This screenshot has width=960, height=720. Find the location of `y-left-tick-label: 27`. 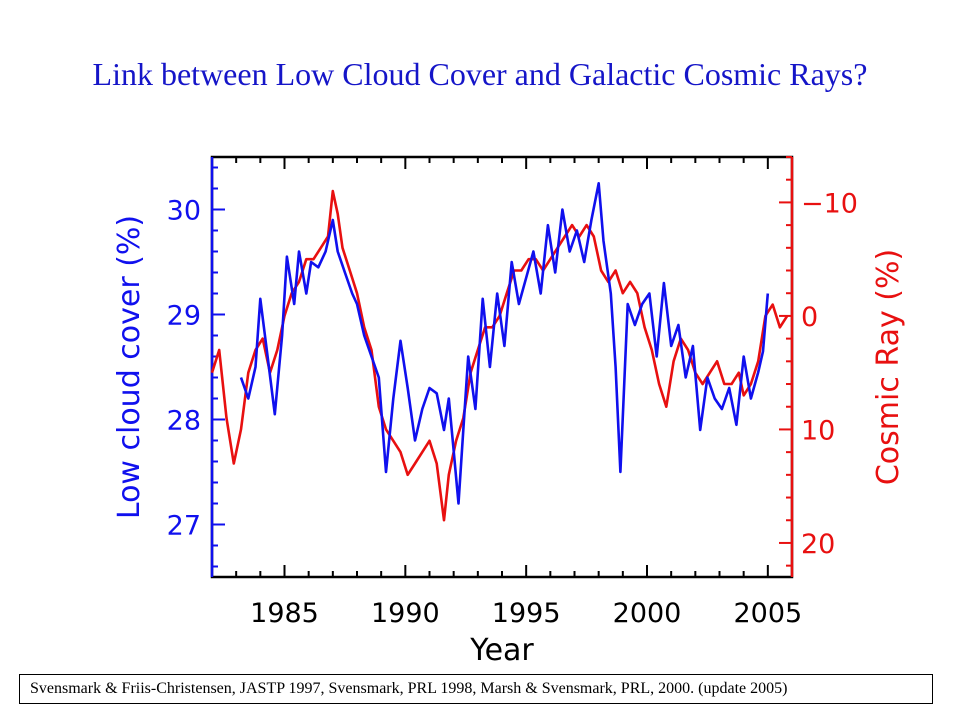

y-left-tick-label: 27 is located at coordinates (184, 526).